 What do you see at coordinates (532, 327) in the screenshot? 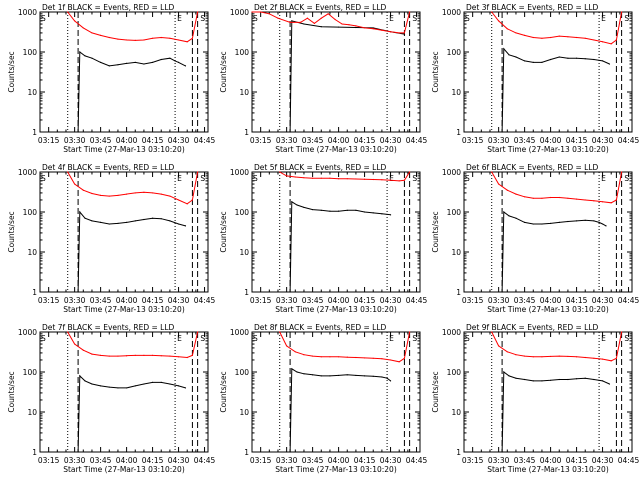
I see `chart-title: Det 9f BLACK = Events, RED = LLD` at bounding box center [532, 327].